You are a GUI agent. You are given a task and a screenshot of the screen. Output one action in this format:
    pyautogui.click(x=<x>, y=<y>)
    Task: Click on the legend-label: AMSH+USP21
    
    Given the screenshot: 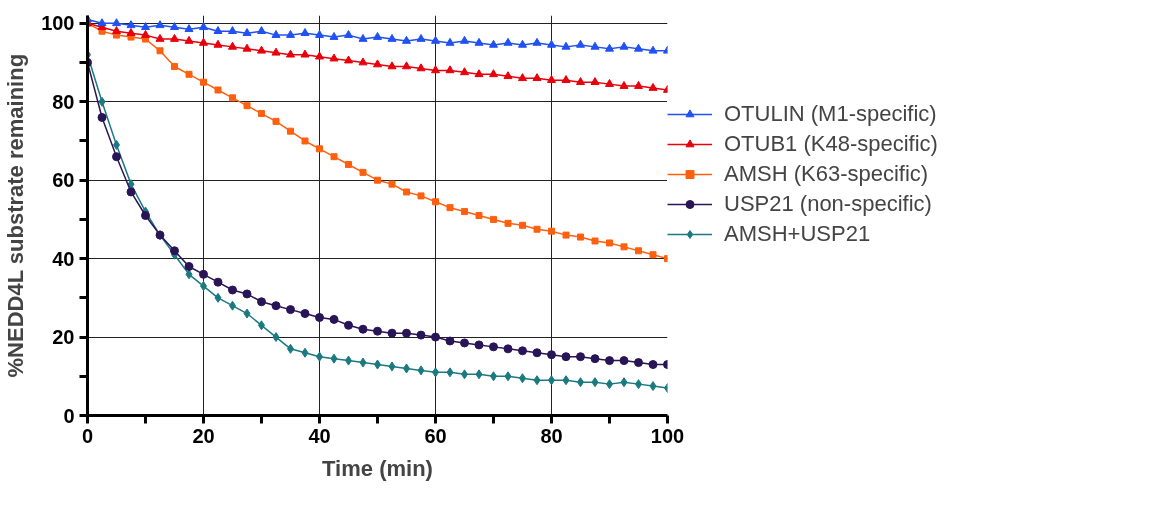 What is the action you would take?
    pyautogui.click(x=797, y=234)
    